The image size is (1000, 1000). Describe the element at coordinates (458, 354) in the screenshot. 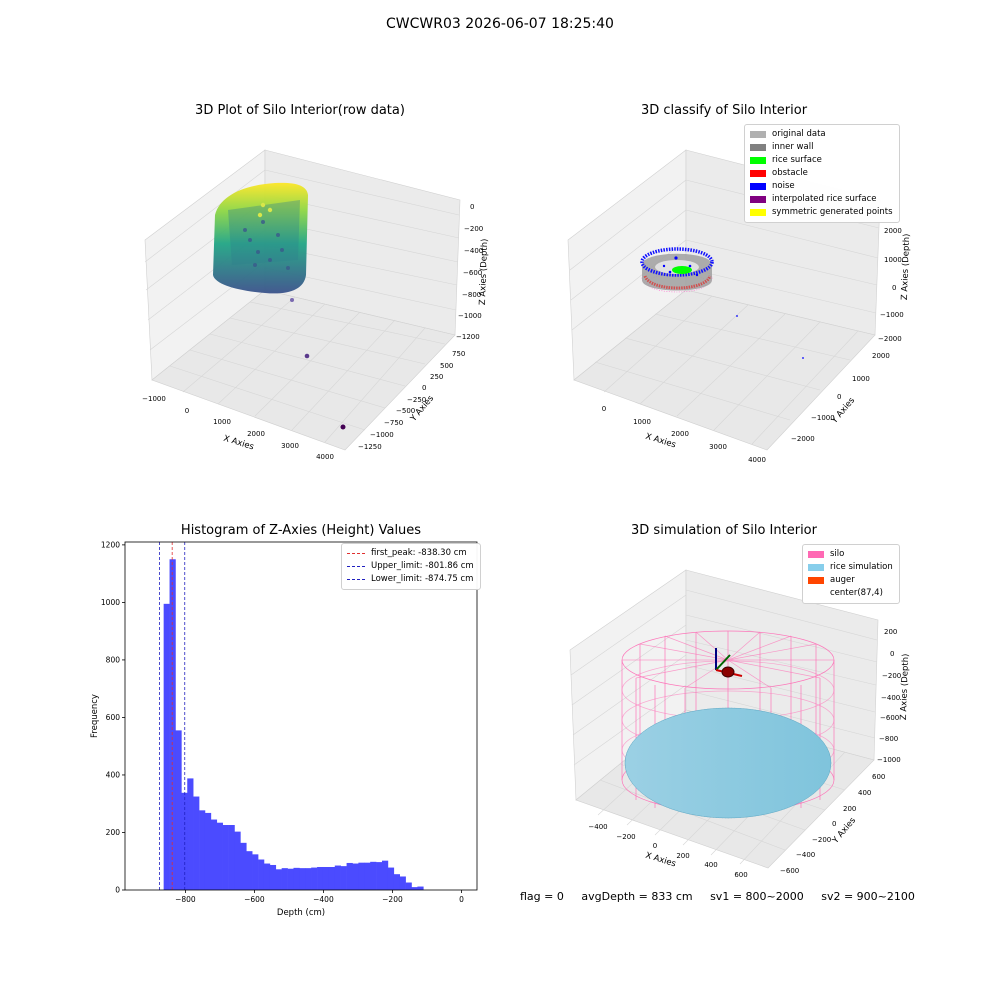

I see `svg-text: 750` at that location.